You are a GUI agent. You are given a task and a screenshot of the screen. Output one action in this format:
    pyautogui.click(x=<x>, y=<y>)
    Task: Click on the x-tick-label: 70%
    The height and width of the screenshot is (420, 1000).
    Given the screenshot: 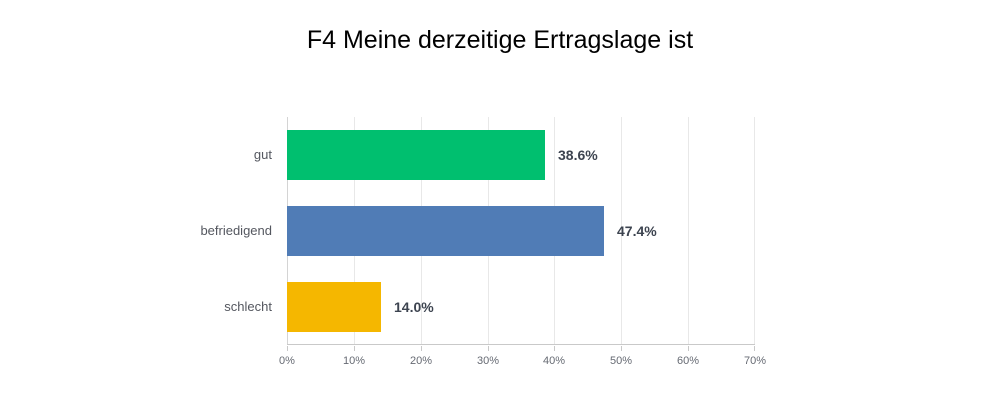 What is the action you would take?
    pyautogui.click(x=755, y=361)
    